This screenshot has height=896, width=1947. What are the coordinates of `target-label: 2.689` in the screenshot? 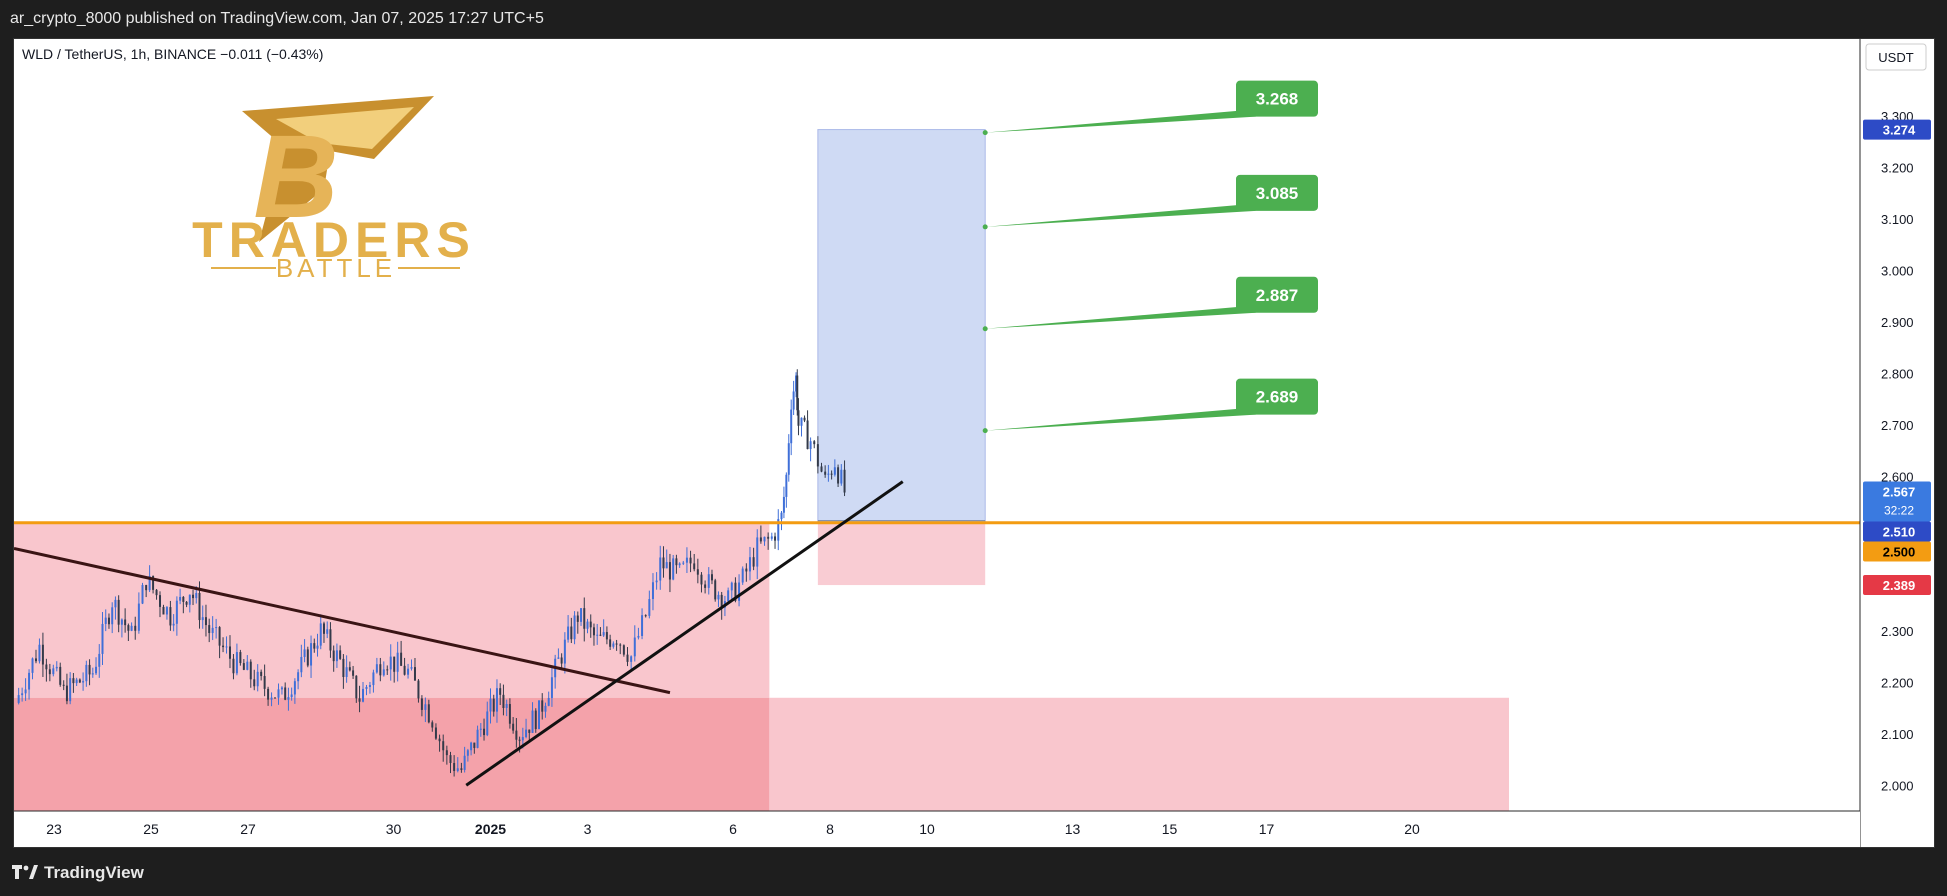 It's located at (1277, 397).